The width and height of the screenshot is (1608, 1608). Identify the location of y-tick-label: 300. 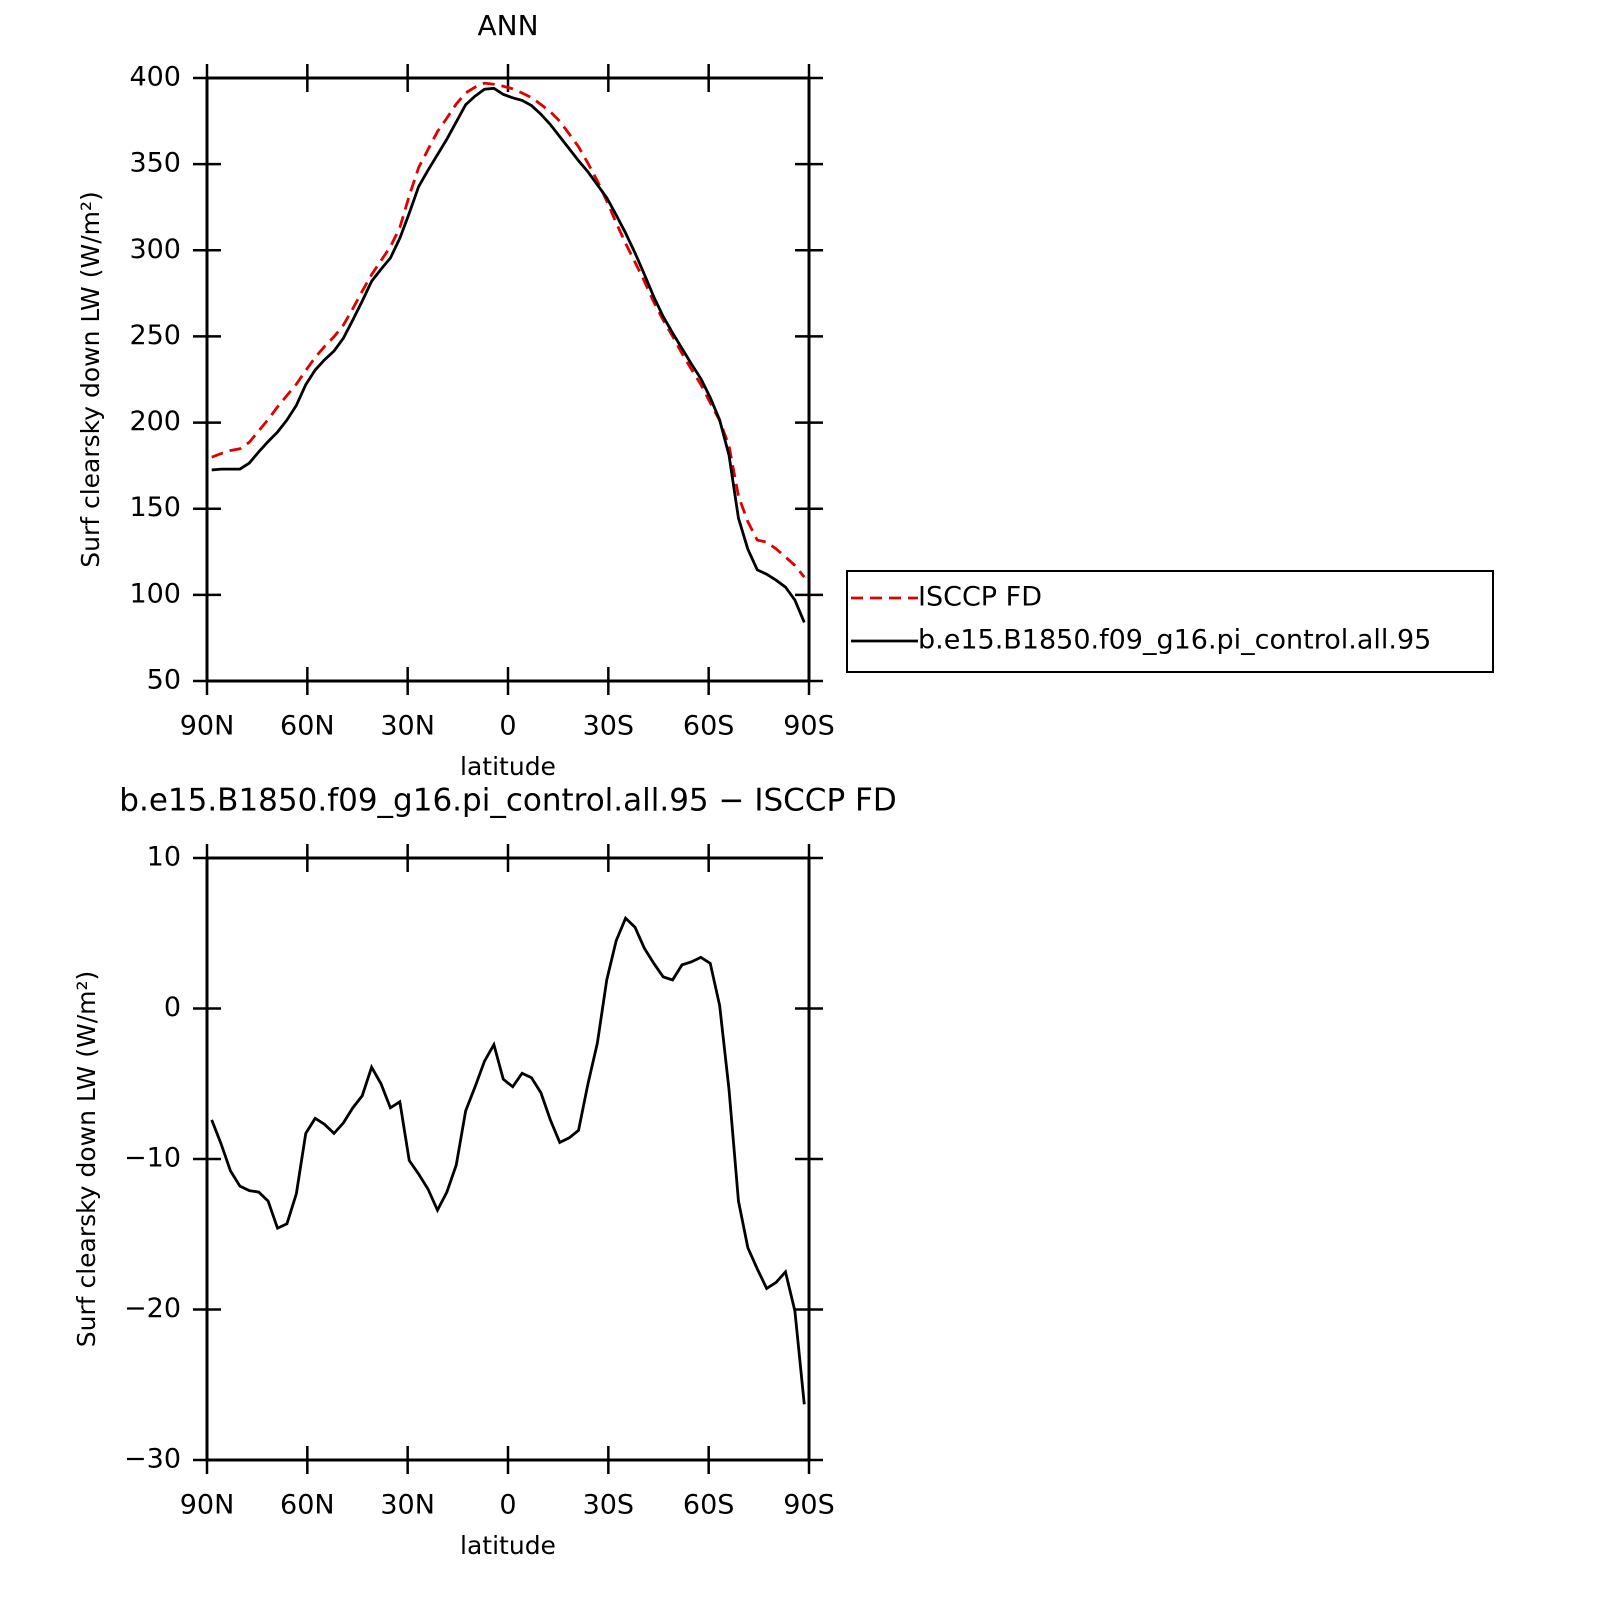
(155, 249).